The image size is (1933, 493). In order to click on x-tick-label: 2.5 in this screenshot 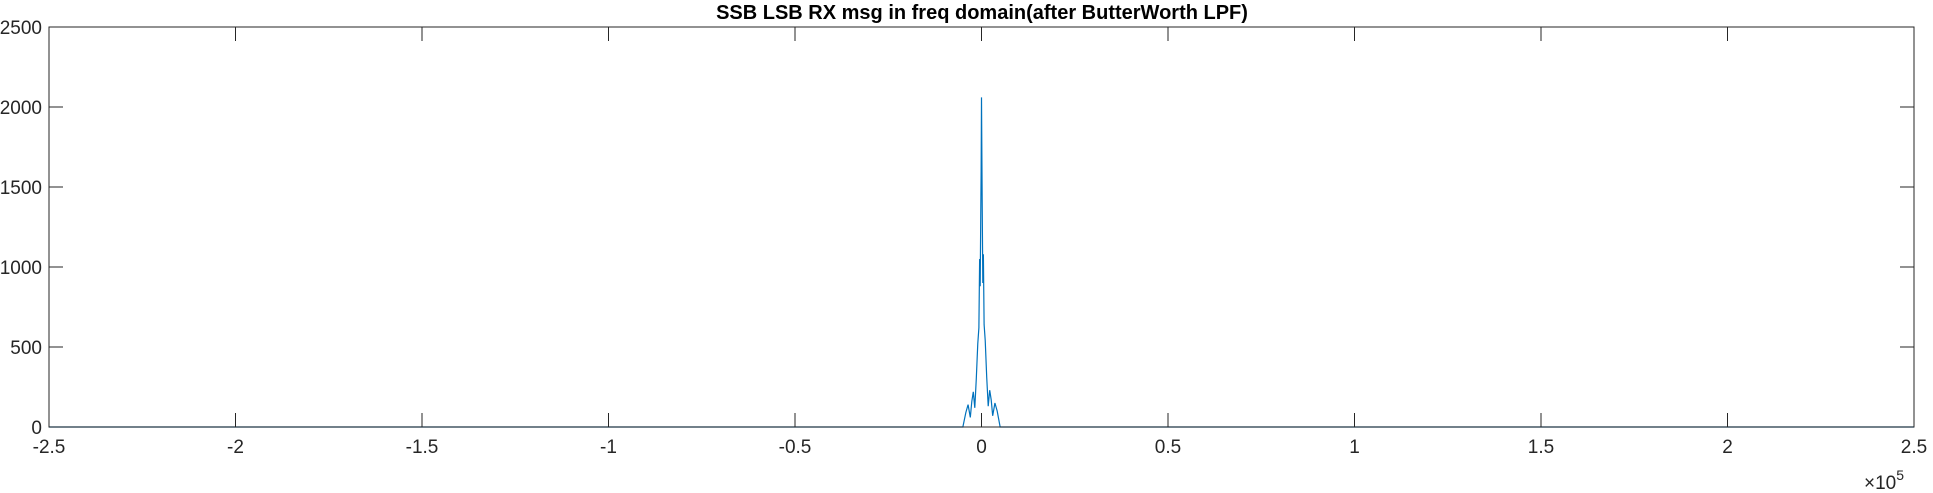, I will do `click(1914, 447)`.